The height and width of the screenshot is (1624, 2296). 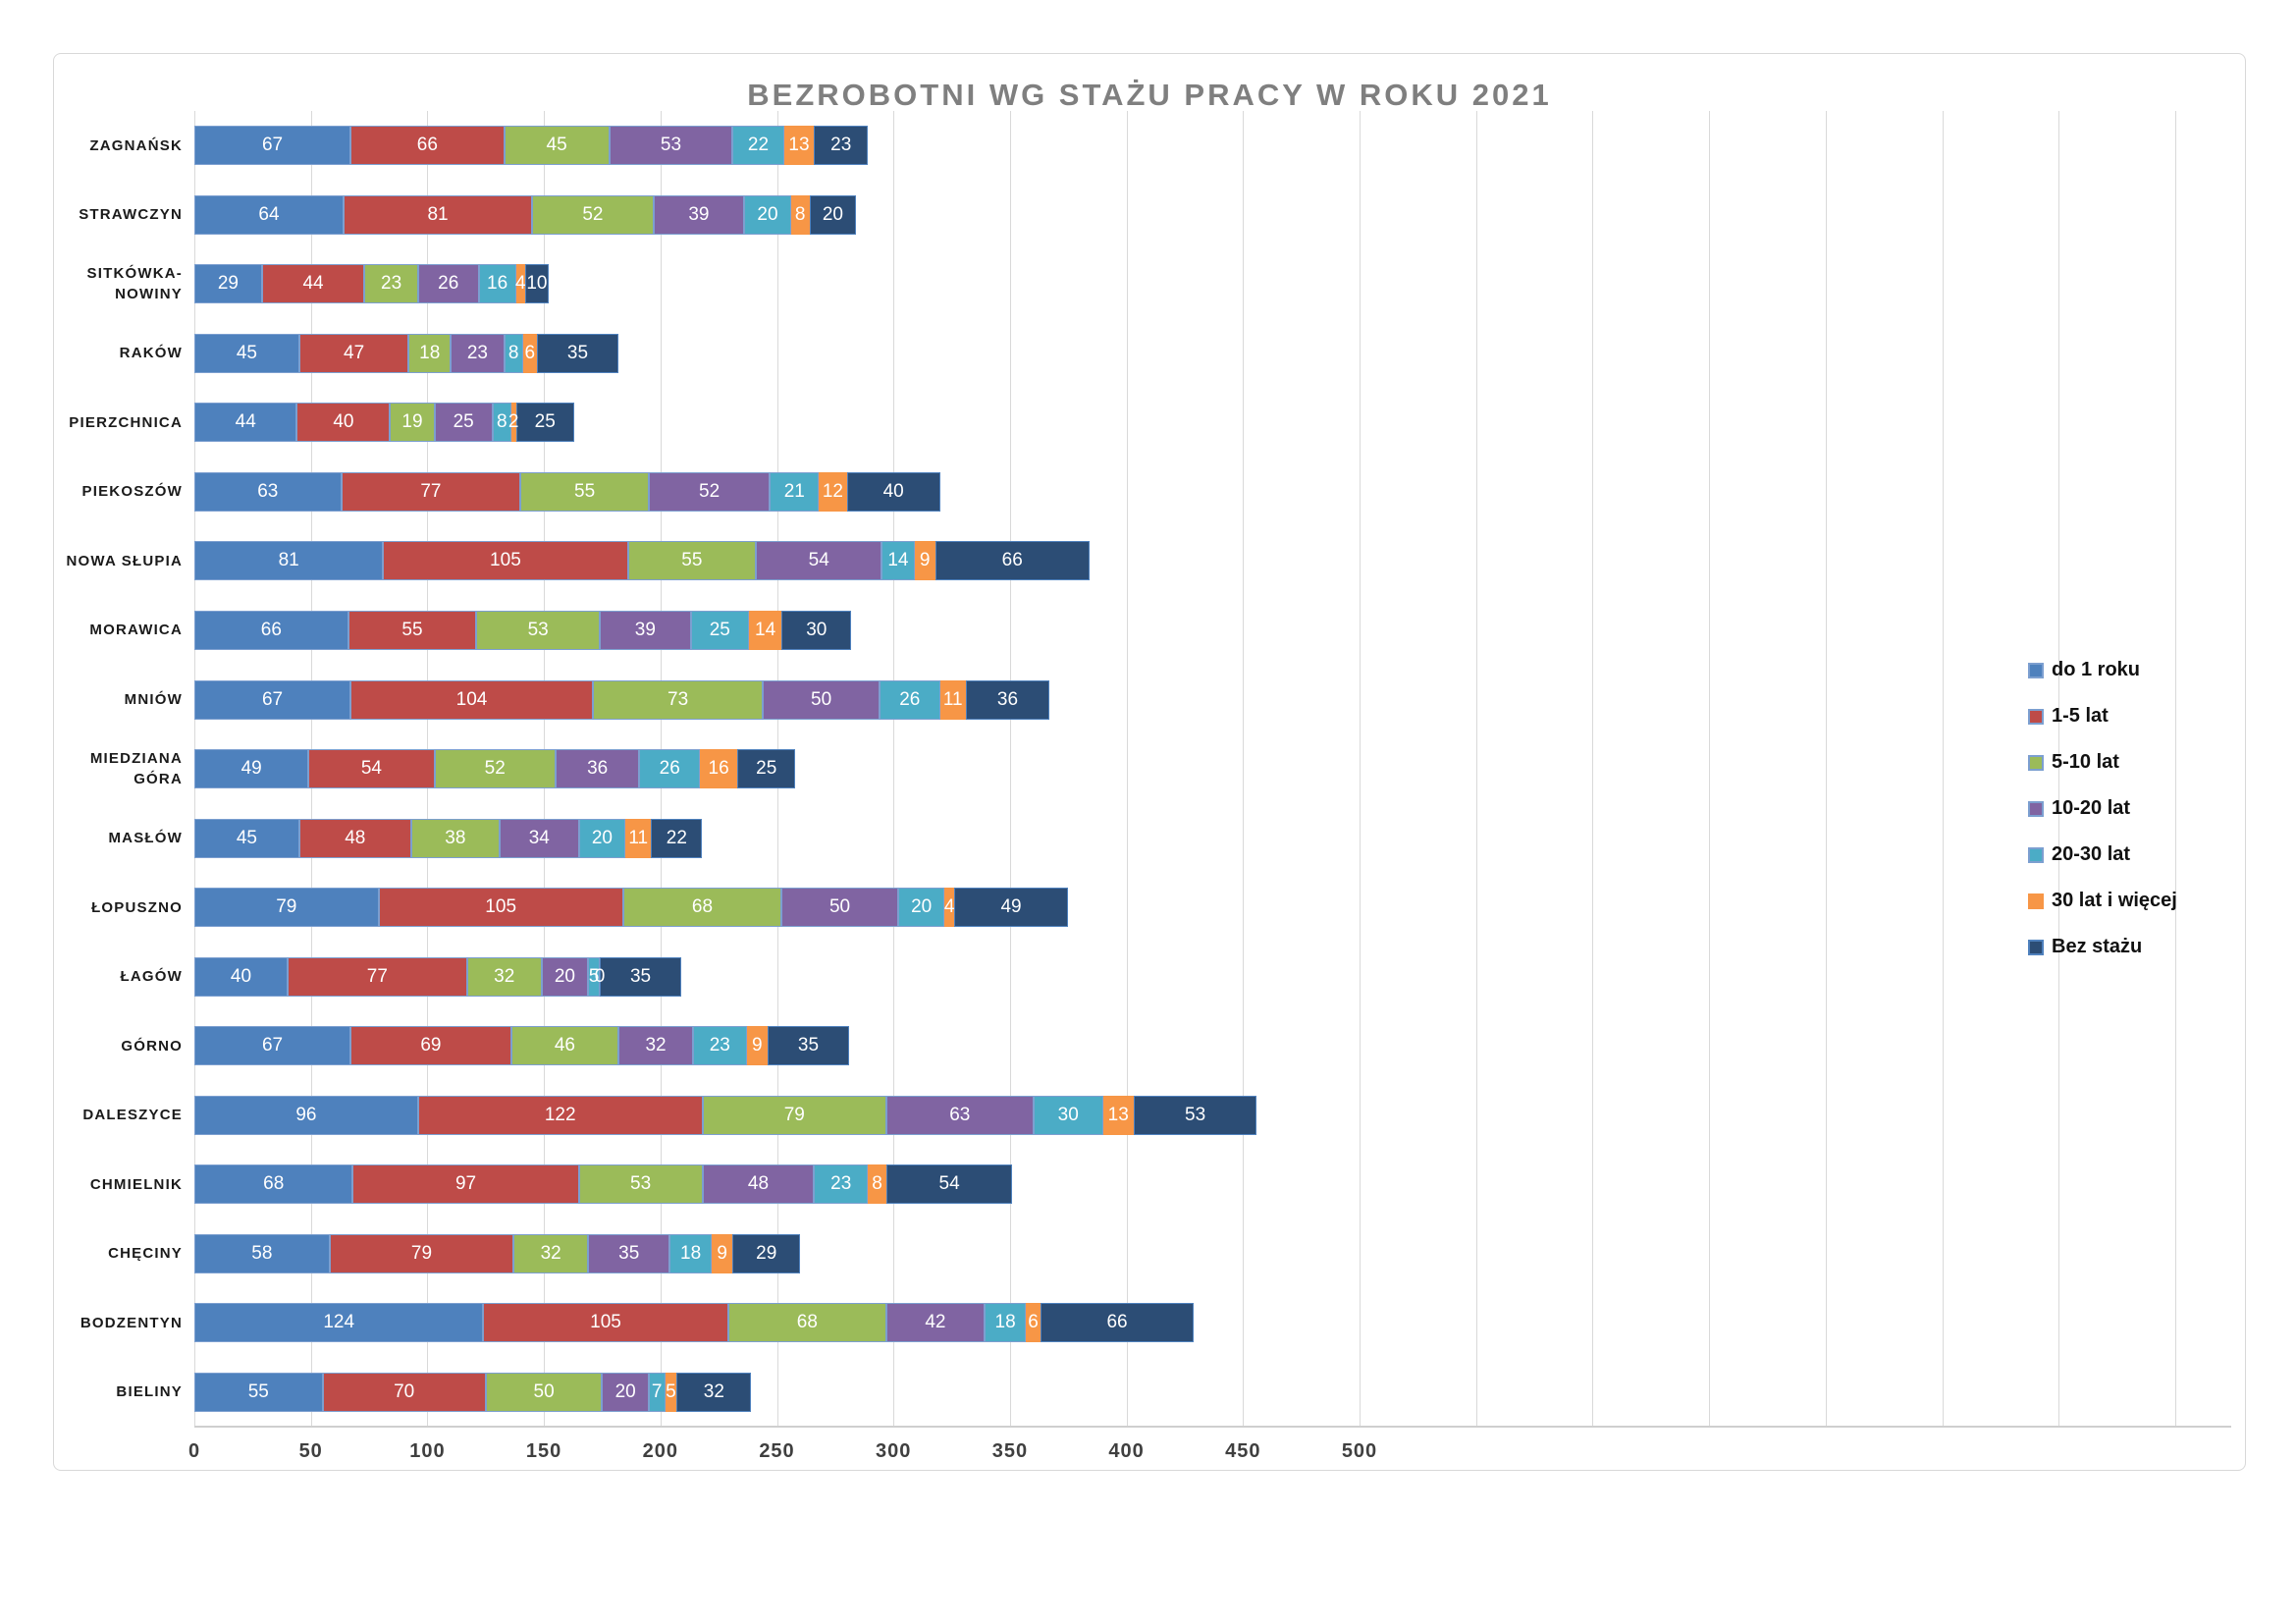 I want to click on bar-segment: 68, so click(x=807, y=1323).